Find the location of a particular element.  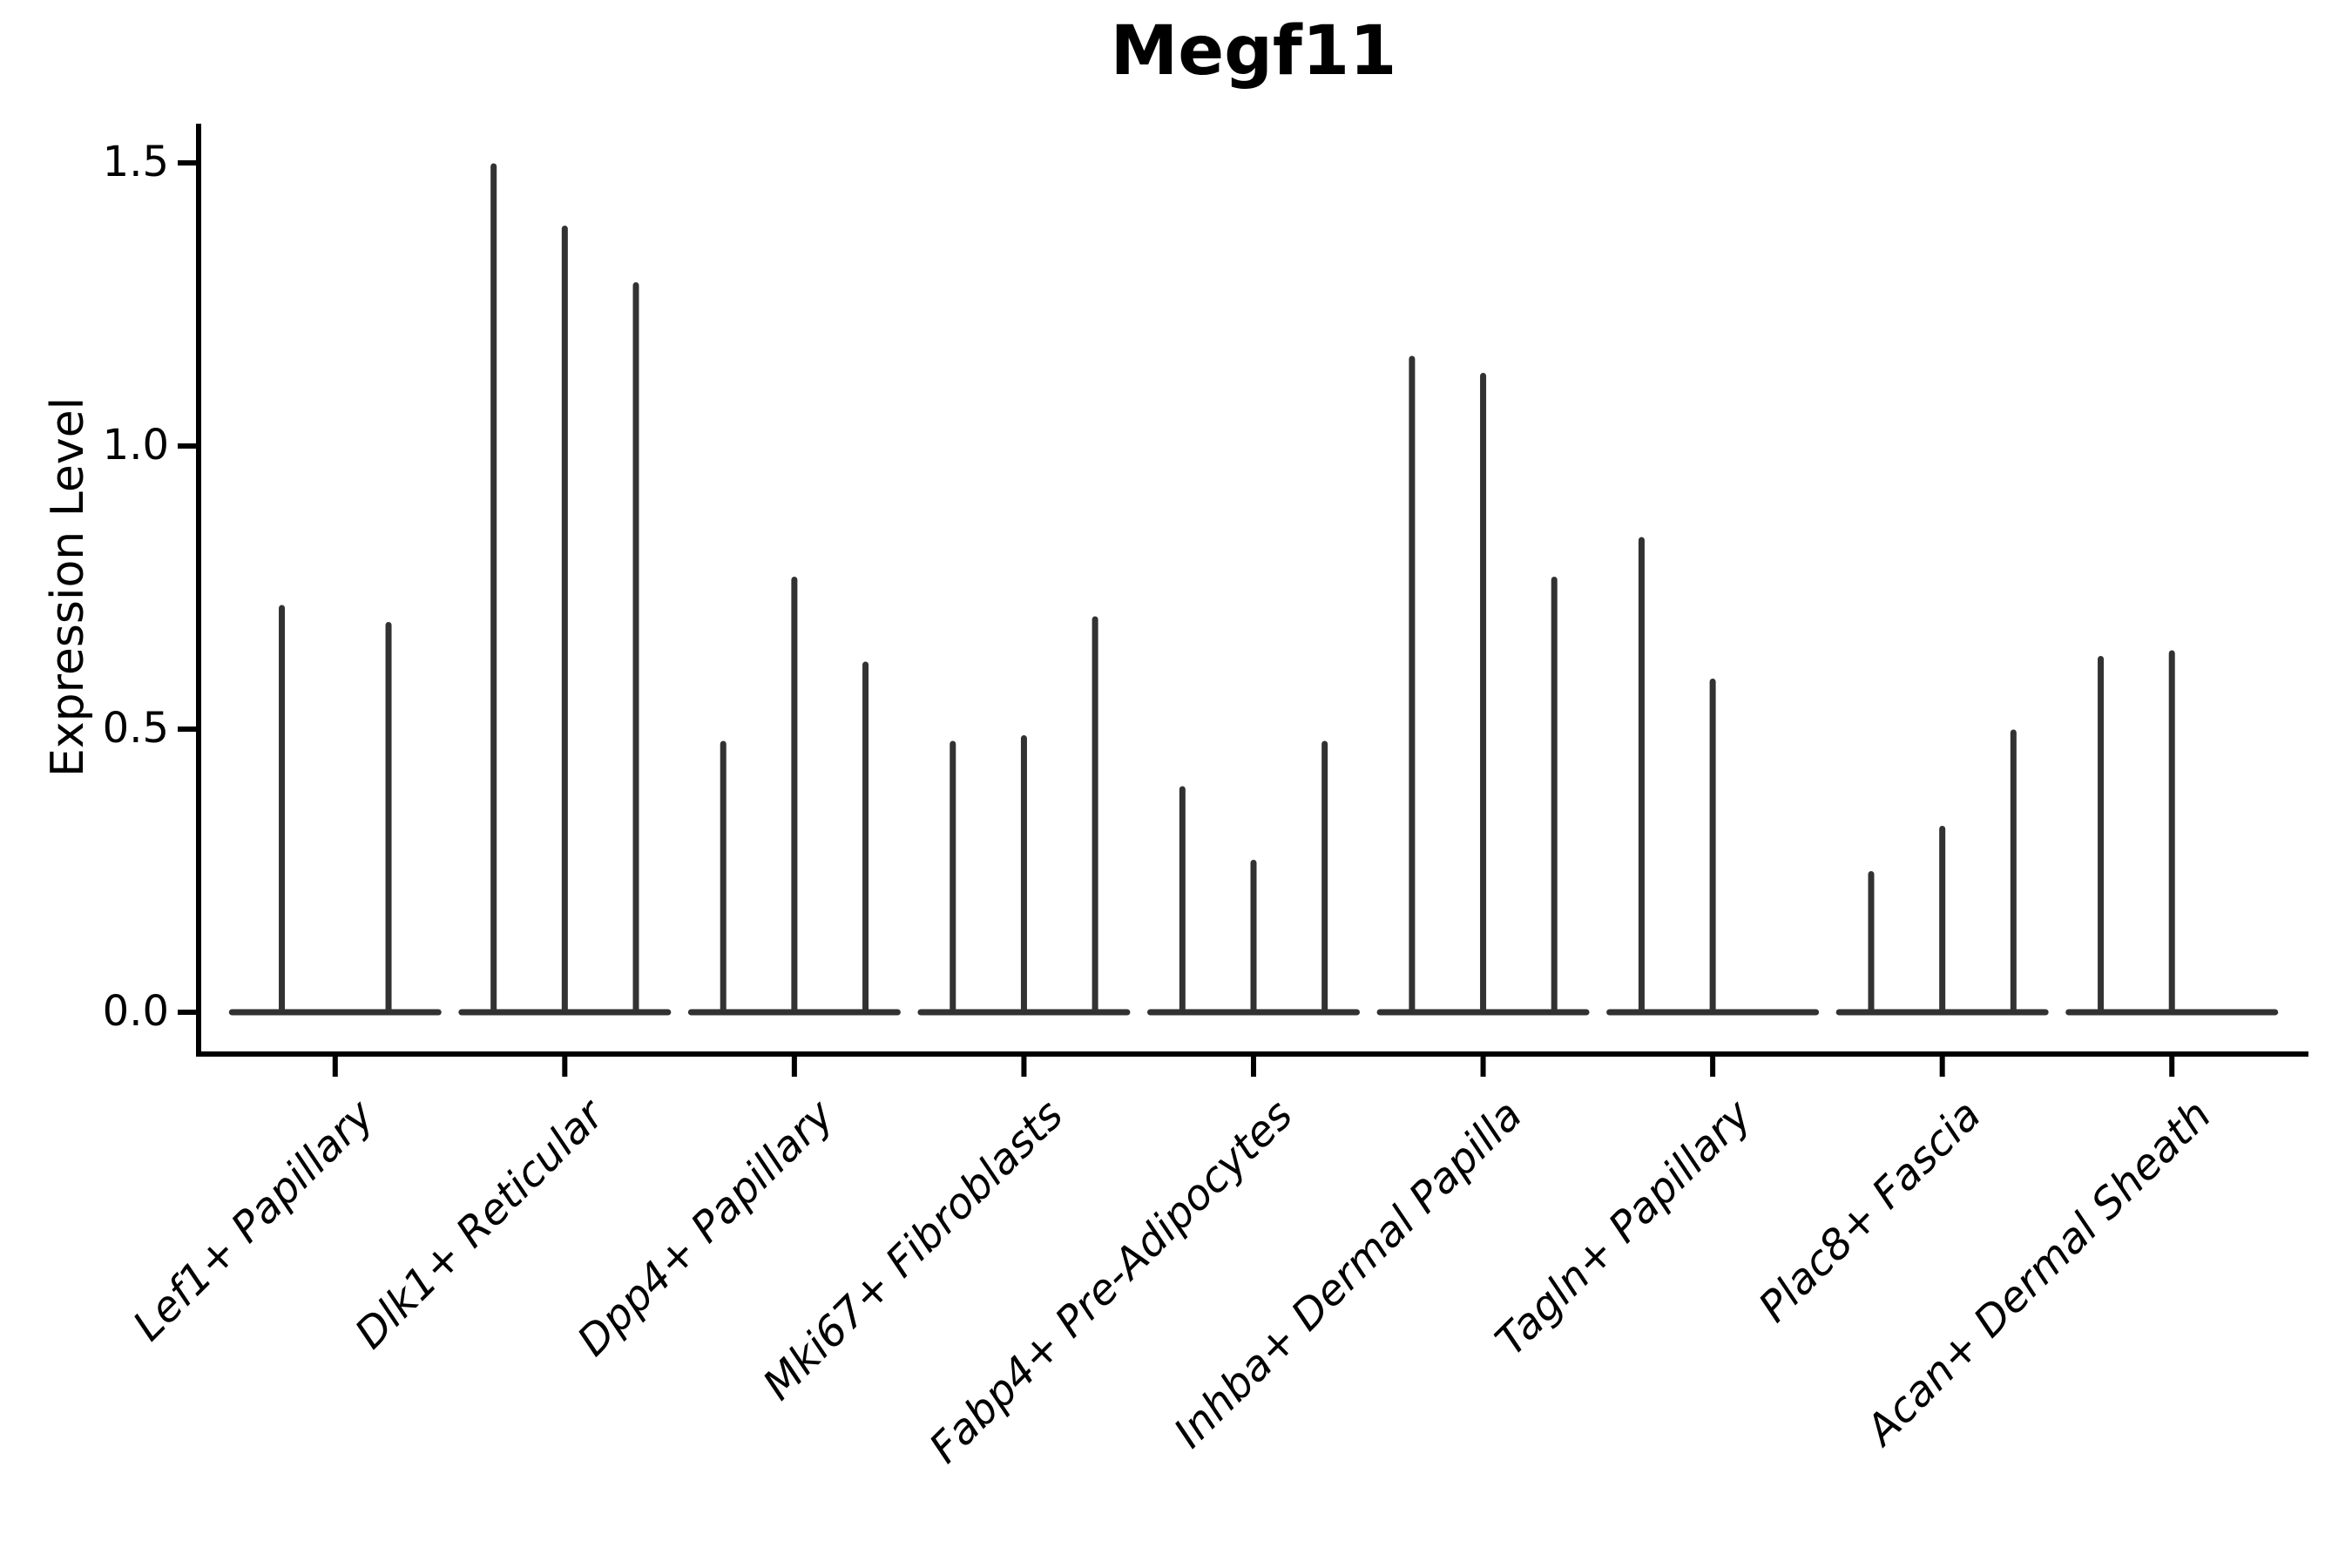

y-tick-label: 0.0 is located at coordinates (135, 1011).